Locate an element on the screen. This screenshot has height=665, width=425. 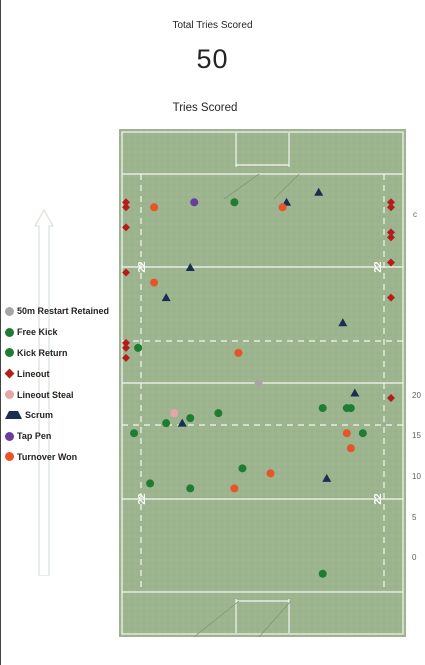
kpi-value: 50 is located at coordinates (212, 59).